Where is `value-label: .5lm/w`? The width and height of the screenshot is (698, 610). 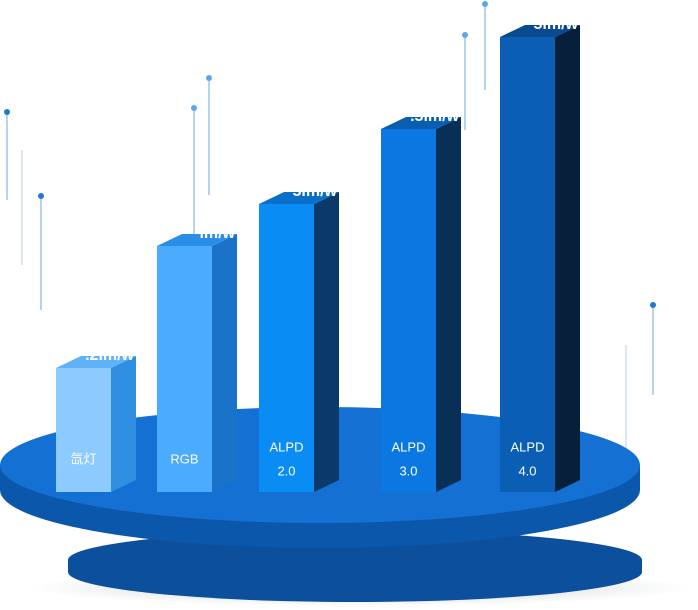
value-label: .5lm/w is located at coordinates (434, 116).